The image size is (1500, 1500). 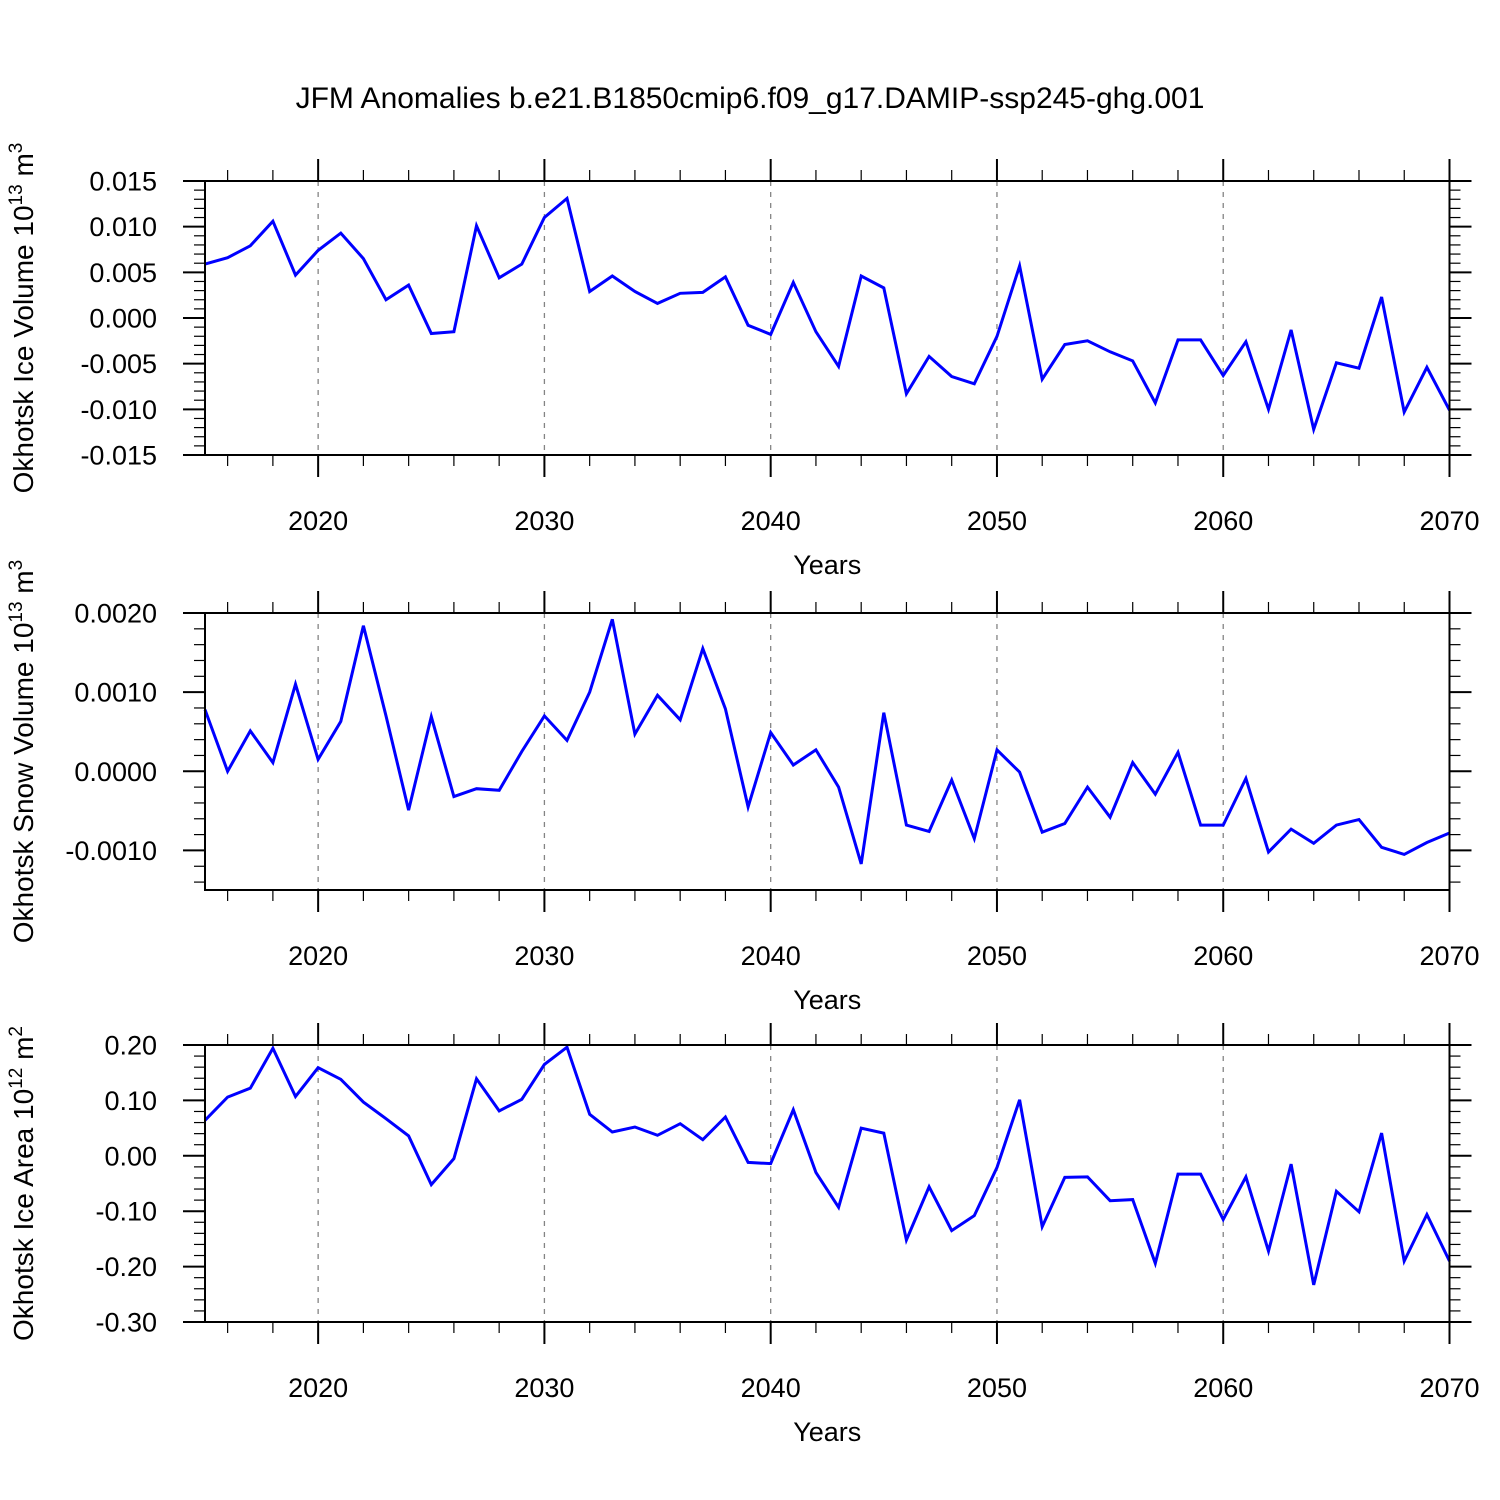 I want to click on y-tick-label: 0.0000, so click(x=115, y=772).